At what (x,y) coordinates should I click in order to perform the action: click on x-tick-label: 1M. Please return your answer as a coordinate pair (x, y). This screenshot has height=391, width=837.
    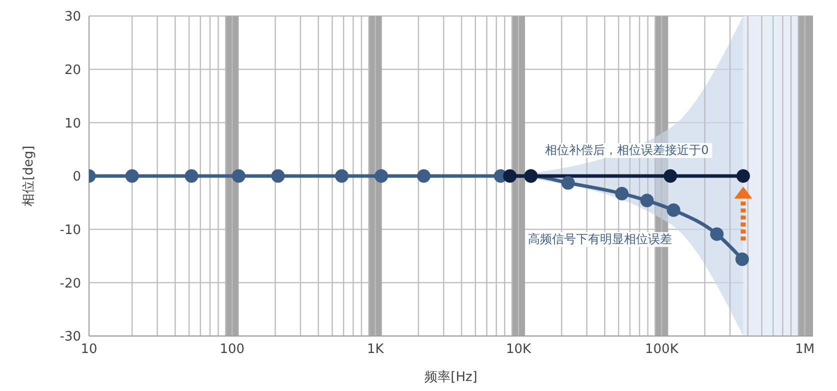
    Looking at the image, I should click on (805, 350).